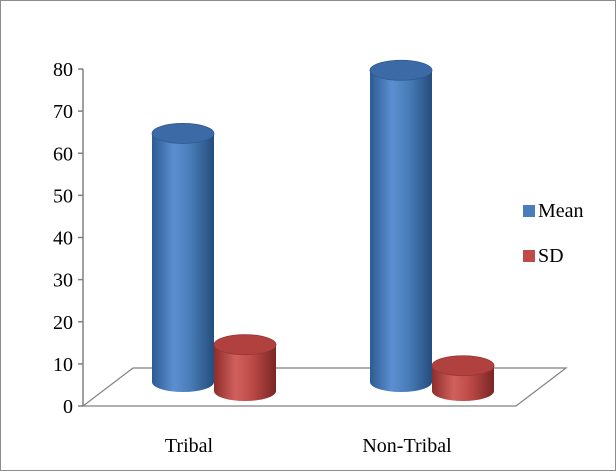 The image size is (616, 472). Describe the element at coordinates (551, 256) in the screenshot. I see `legend-label: SD` at that location.